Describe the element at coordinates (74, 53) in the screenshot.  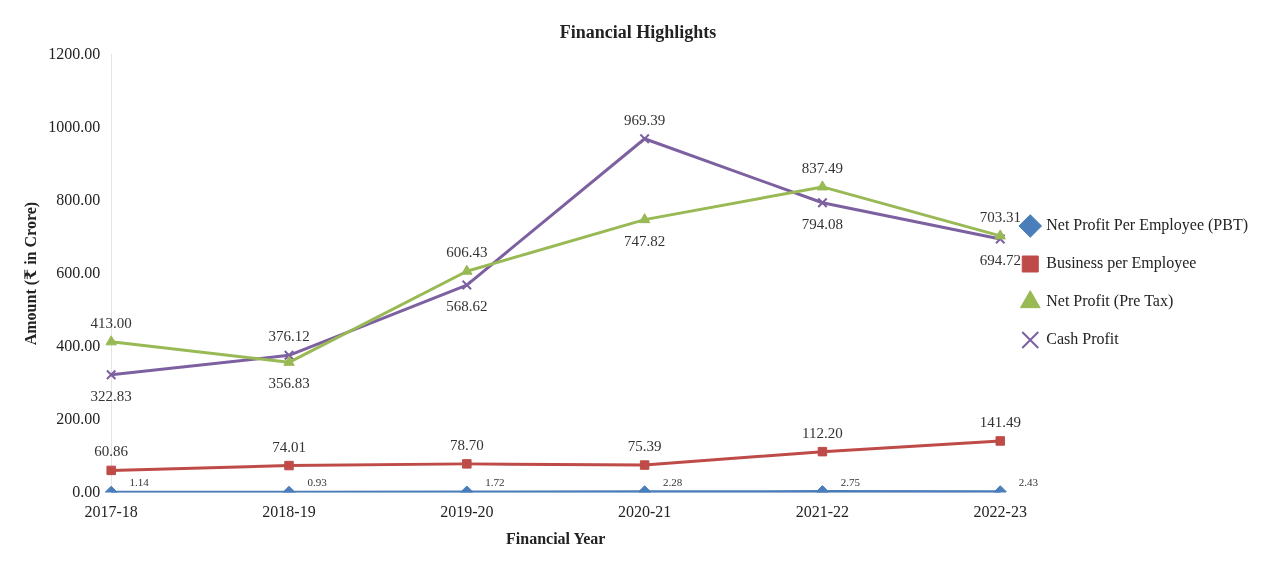
I see `y-tick-label: 1200.00` at that location.